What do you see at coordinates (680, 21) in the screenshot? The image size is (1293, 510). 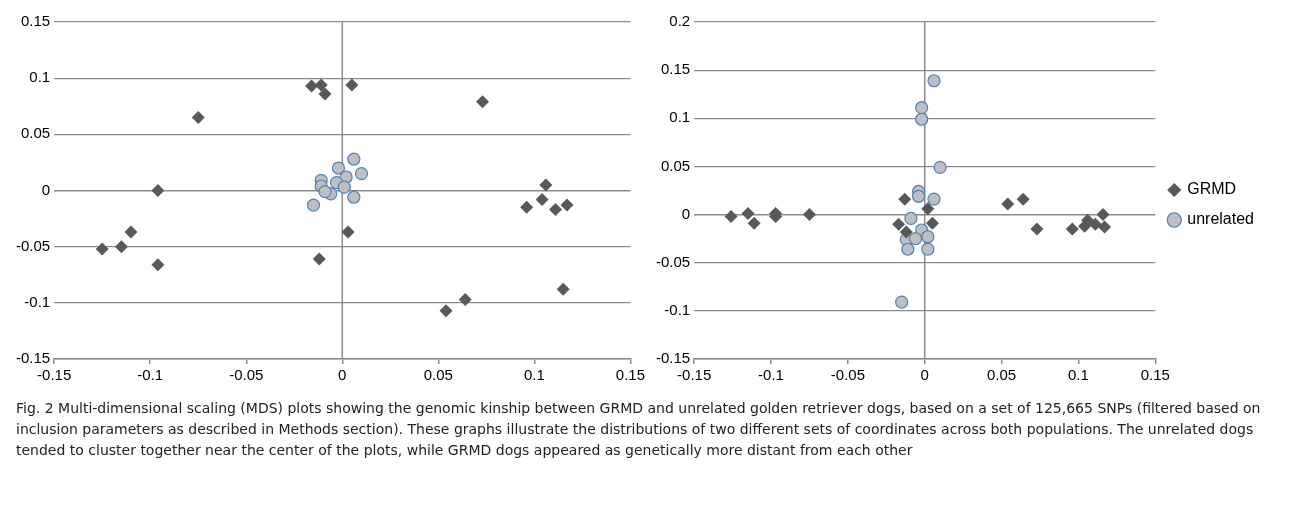 I see `y-tick-label: 0.2` at bounding box center [680, 21].